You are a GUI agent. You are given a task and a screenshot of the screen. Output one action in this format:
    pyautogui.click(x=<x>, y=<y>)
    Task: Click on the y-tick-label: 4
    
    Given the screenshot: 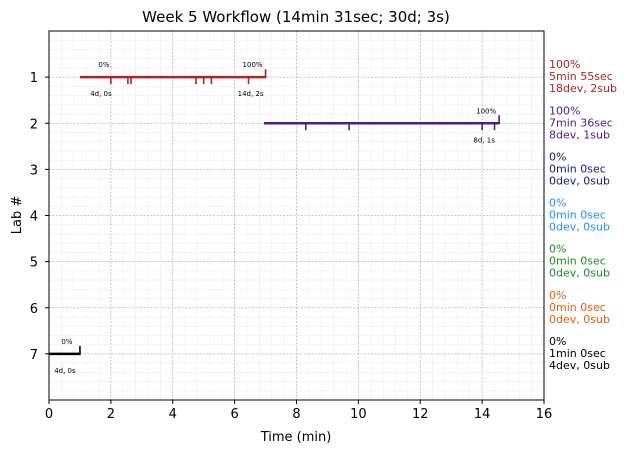 What is the action you would take?
    pyautogui.click(x=34, y=217)
    